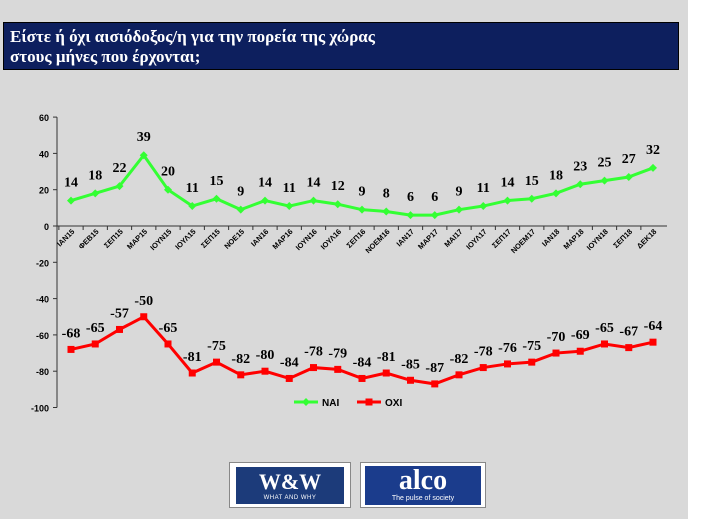 This screenshot has height=519, width=701. Describe the element at coordinates (71, 333) in the screenshot. I see `data-label-no: -68` at that location.